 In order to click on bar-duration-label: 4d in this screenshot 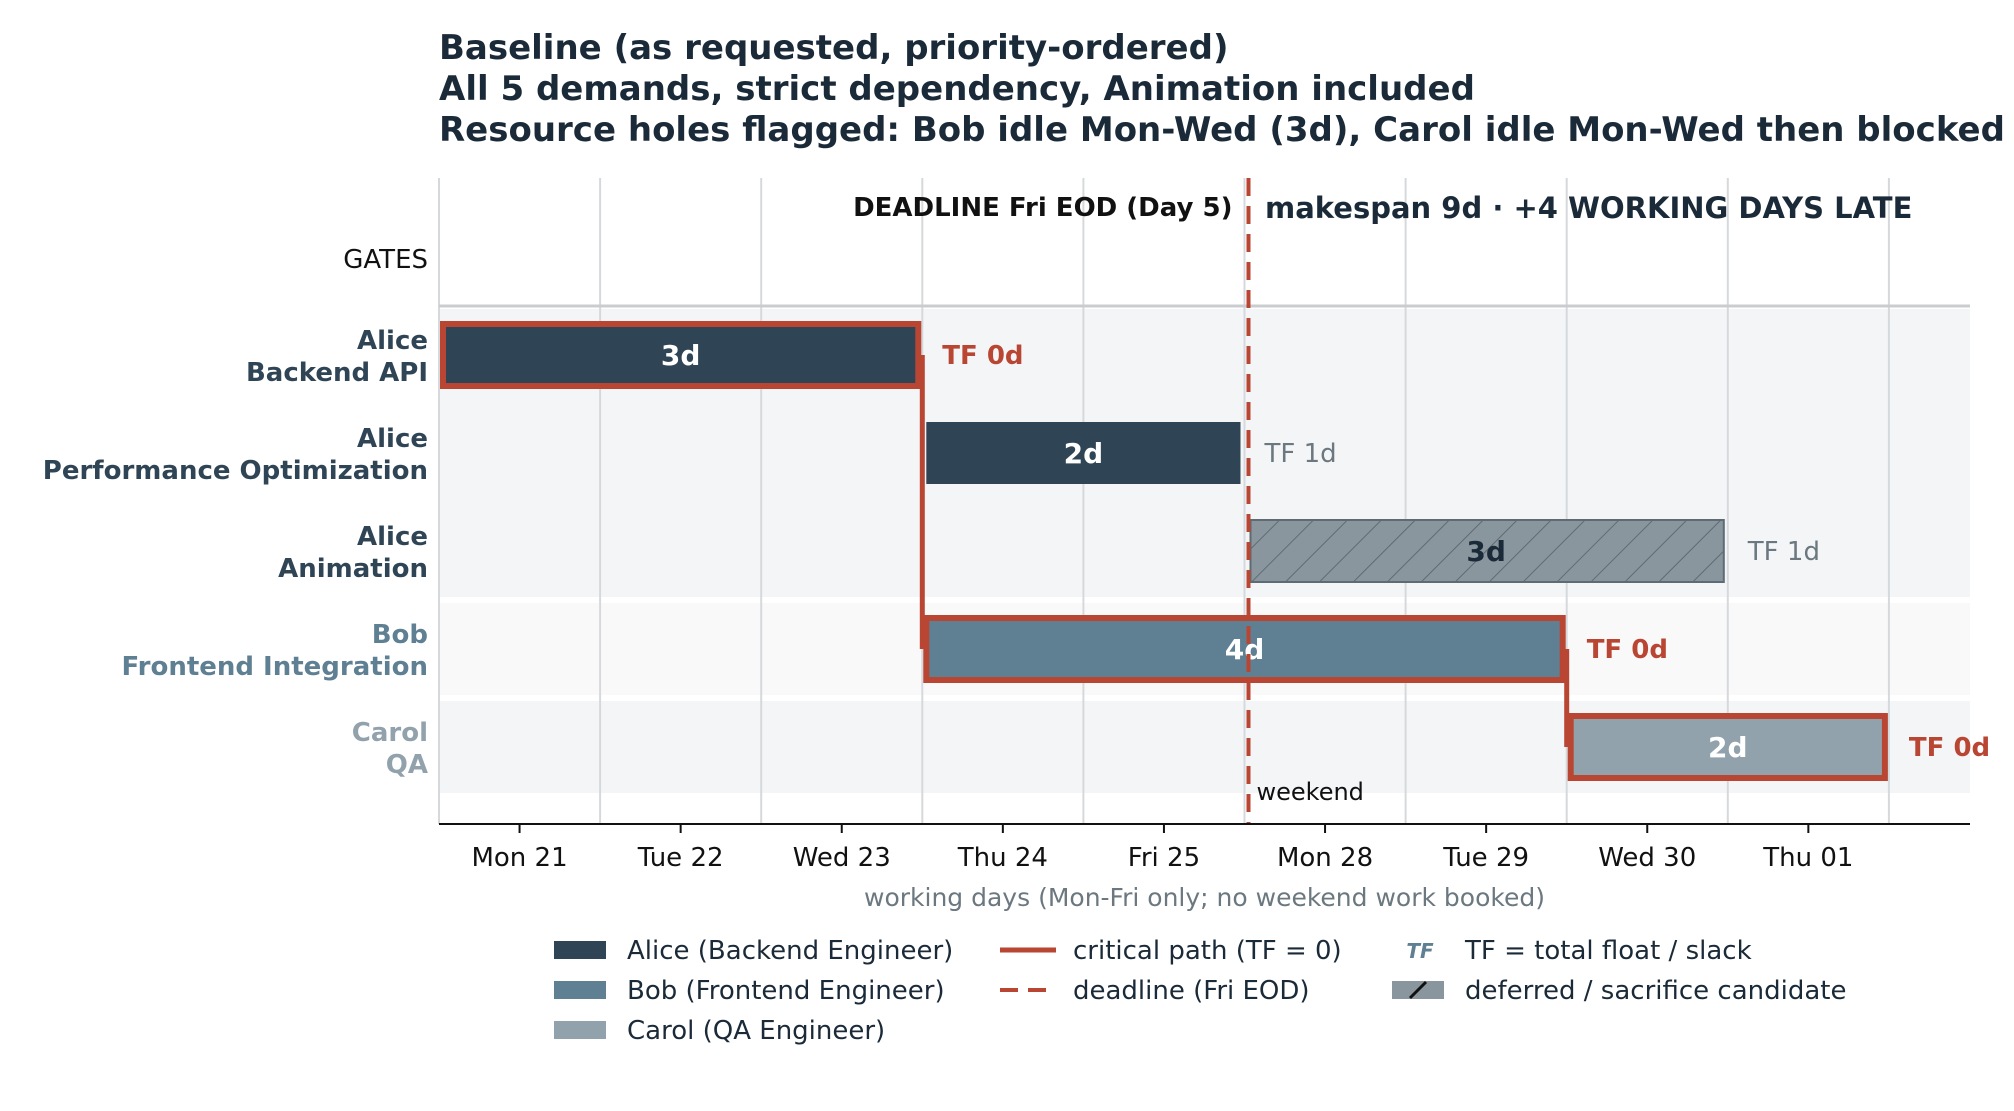, I will do `click(1245, 649)`.